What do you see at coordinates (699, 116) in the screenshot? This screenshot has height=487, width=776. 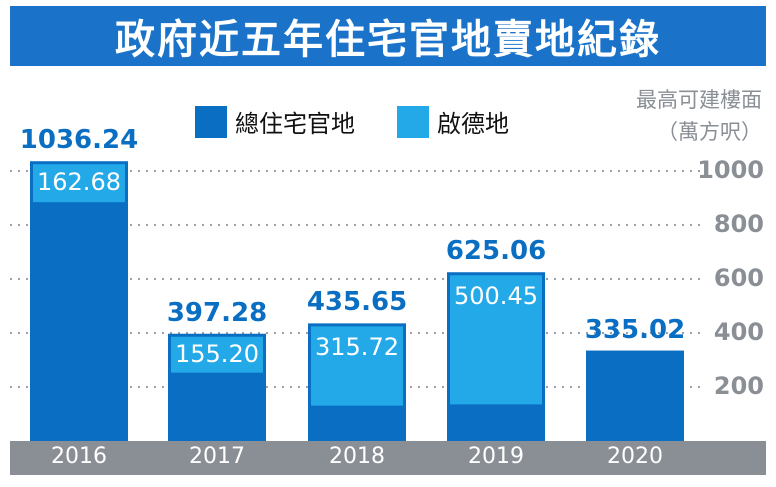 I see `y-axis-unit-label: 最高可建樓面 （萬方呎）` at bounding box center [699, 116].